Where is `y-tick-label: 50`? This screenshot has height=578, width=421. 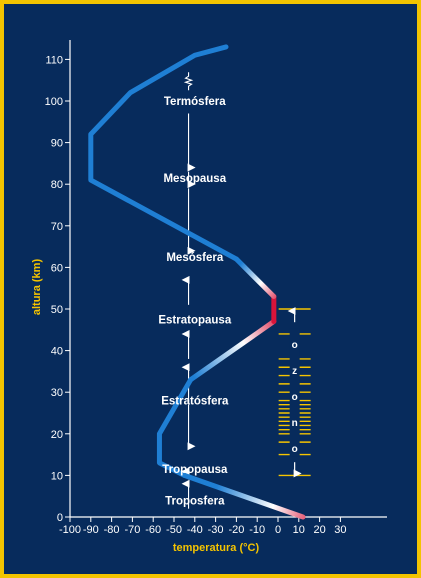
y-tick-label: 50 is located at coordinates (57, 310).